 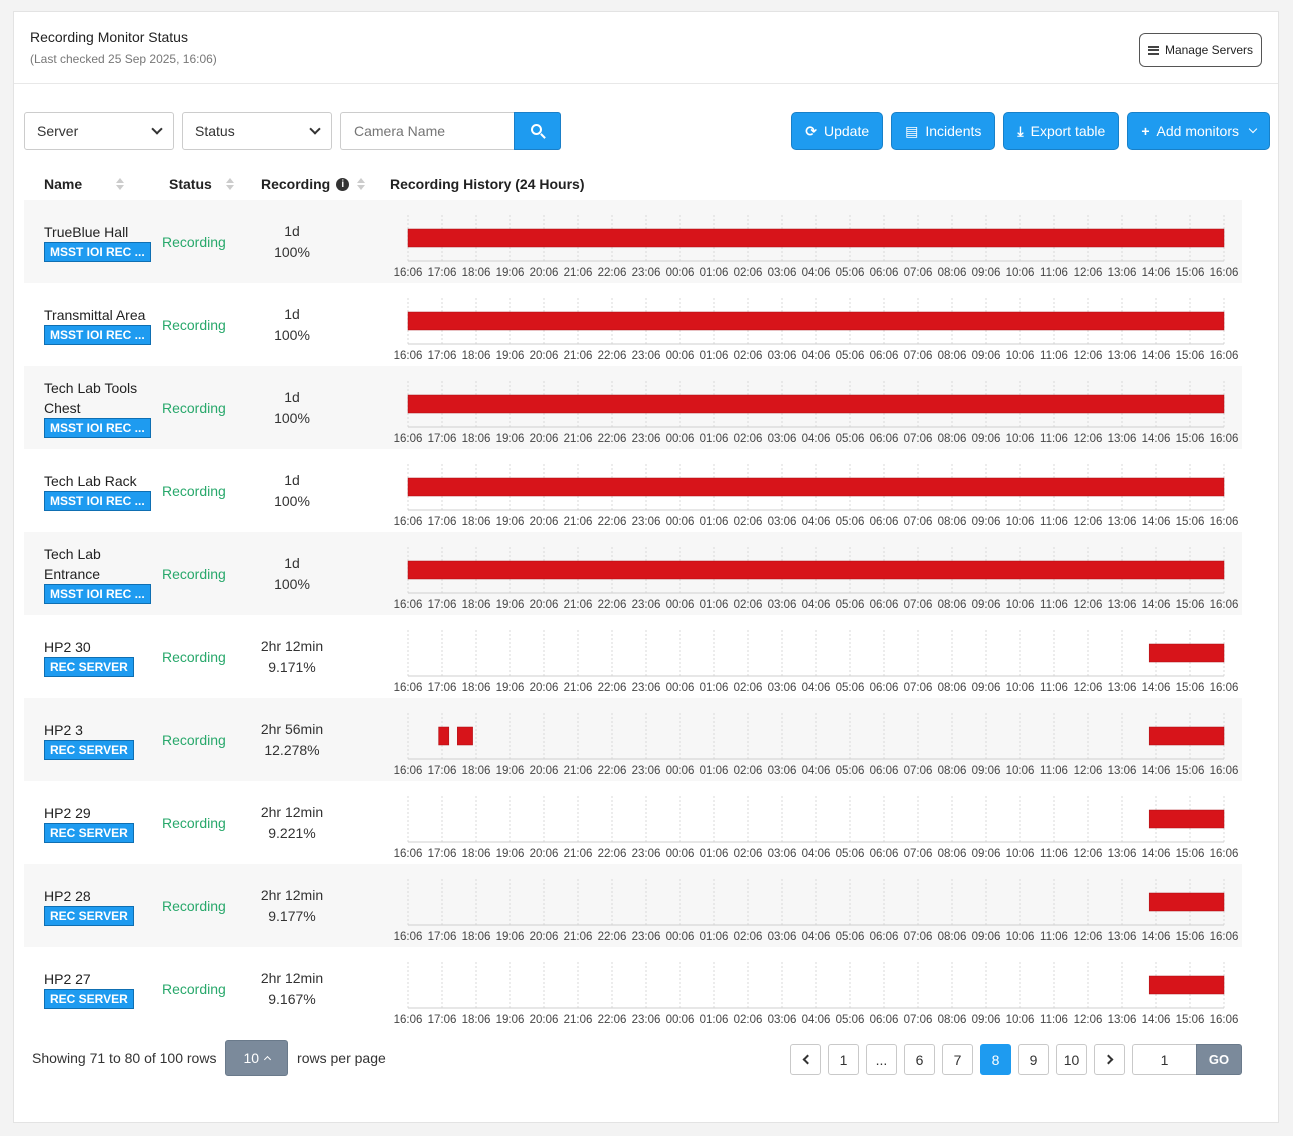 I want to click on info-icon: i, so click(x=343, y=184).